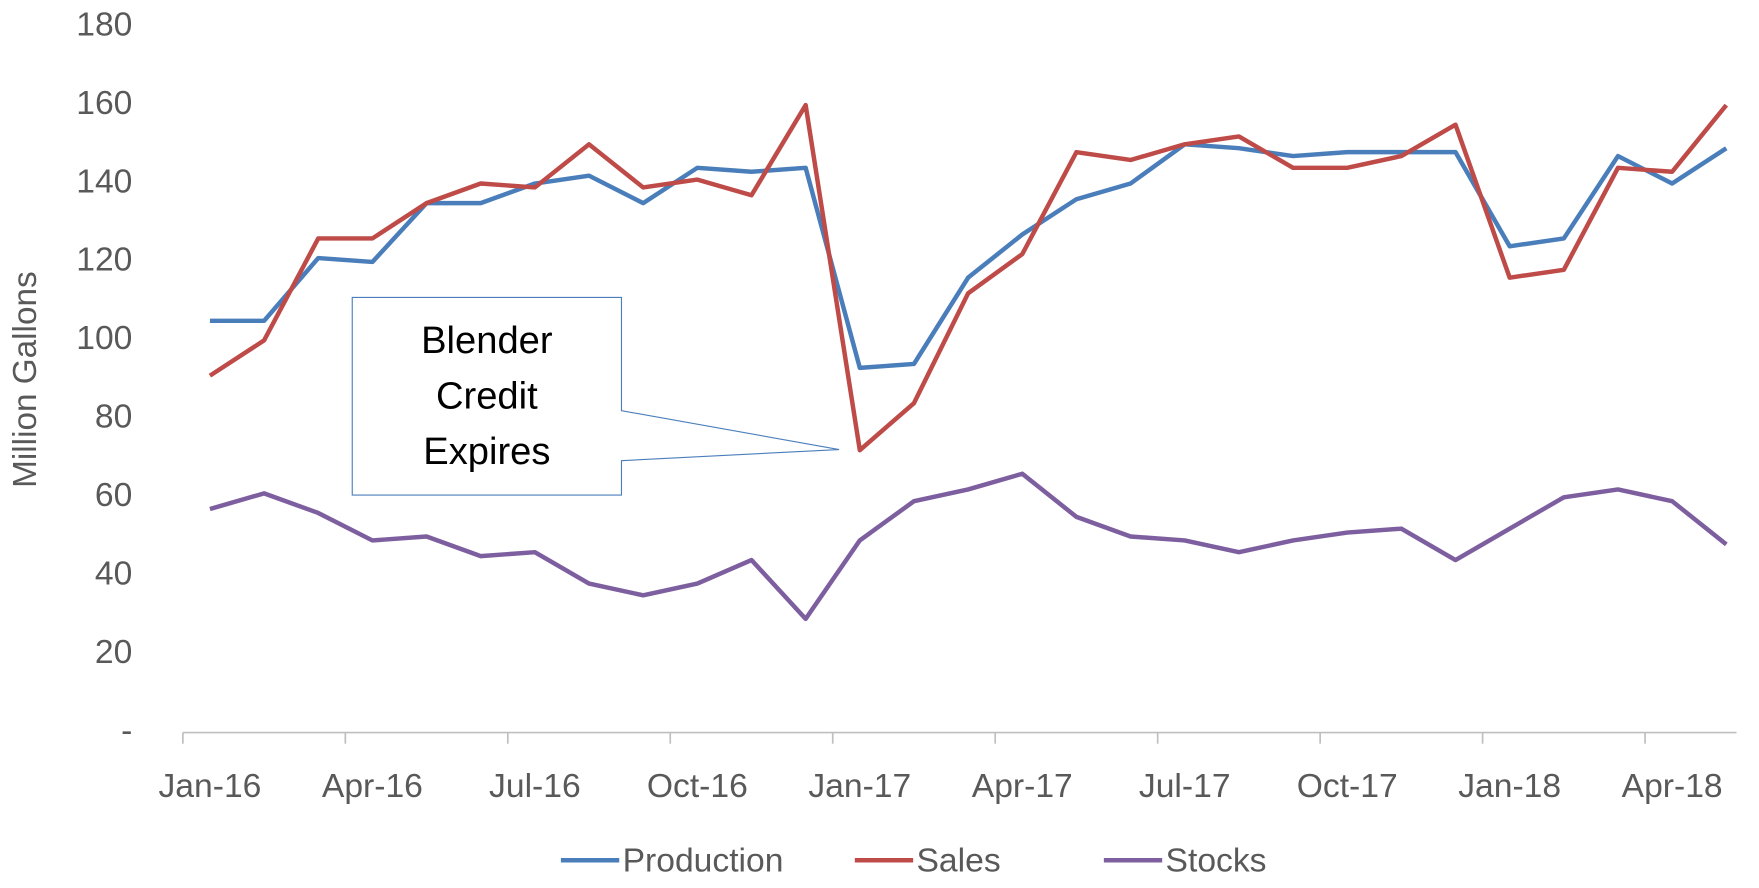 This screenshot has width=1759, height=888. I want to click on x-tick-label: Apr-16, so click(372, 786).